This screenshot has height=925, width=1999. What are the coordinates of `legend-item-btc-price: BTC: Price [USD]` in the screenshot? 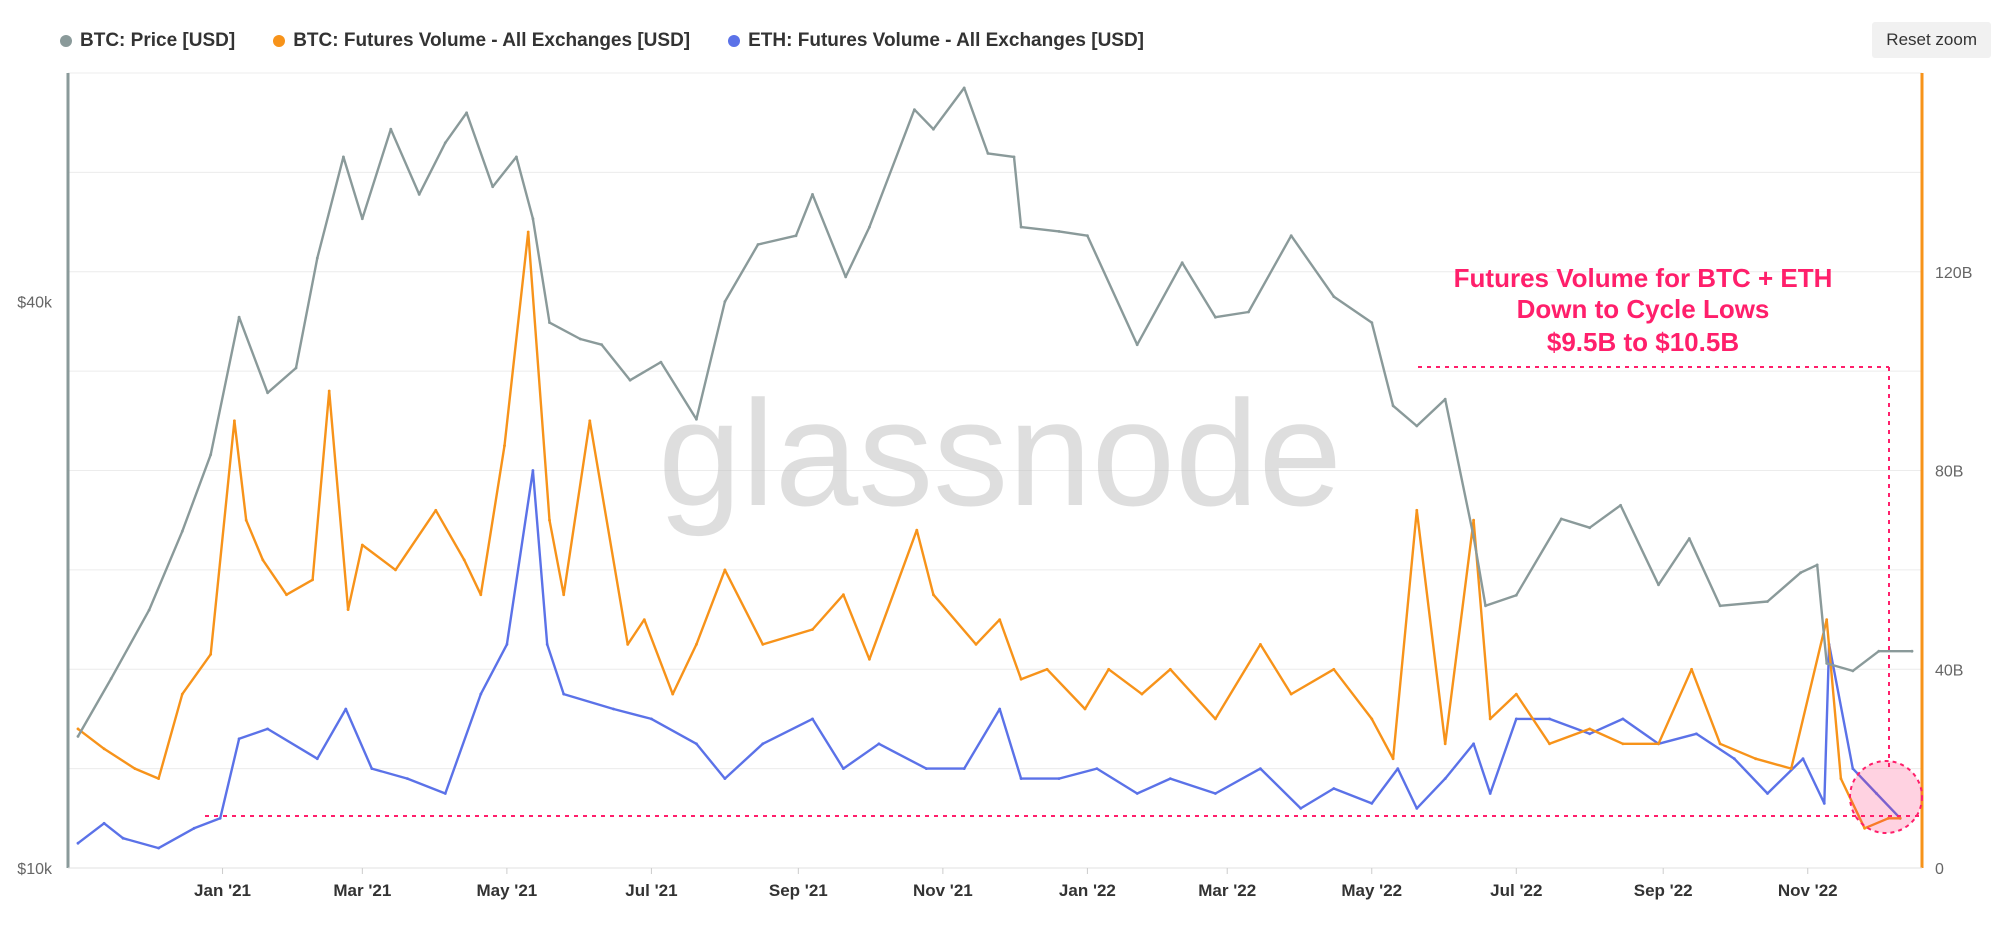 It's located at (147, 41).